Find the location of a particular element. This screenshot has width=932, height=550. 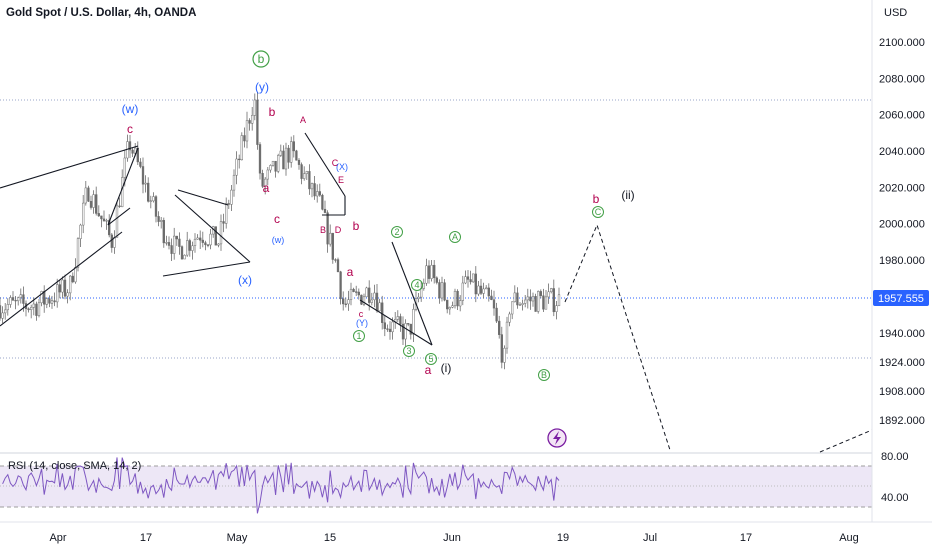

wave-circle is located at coordinates (598, 212).